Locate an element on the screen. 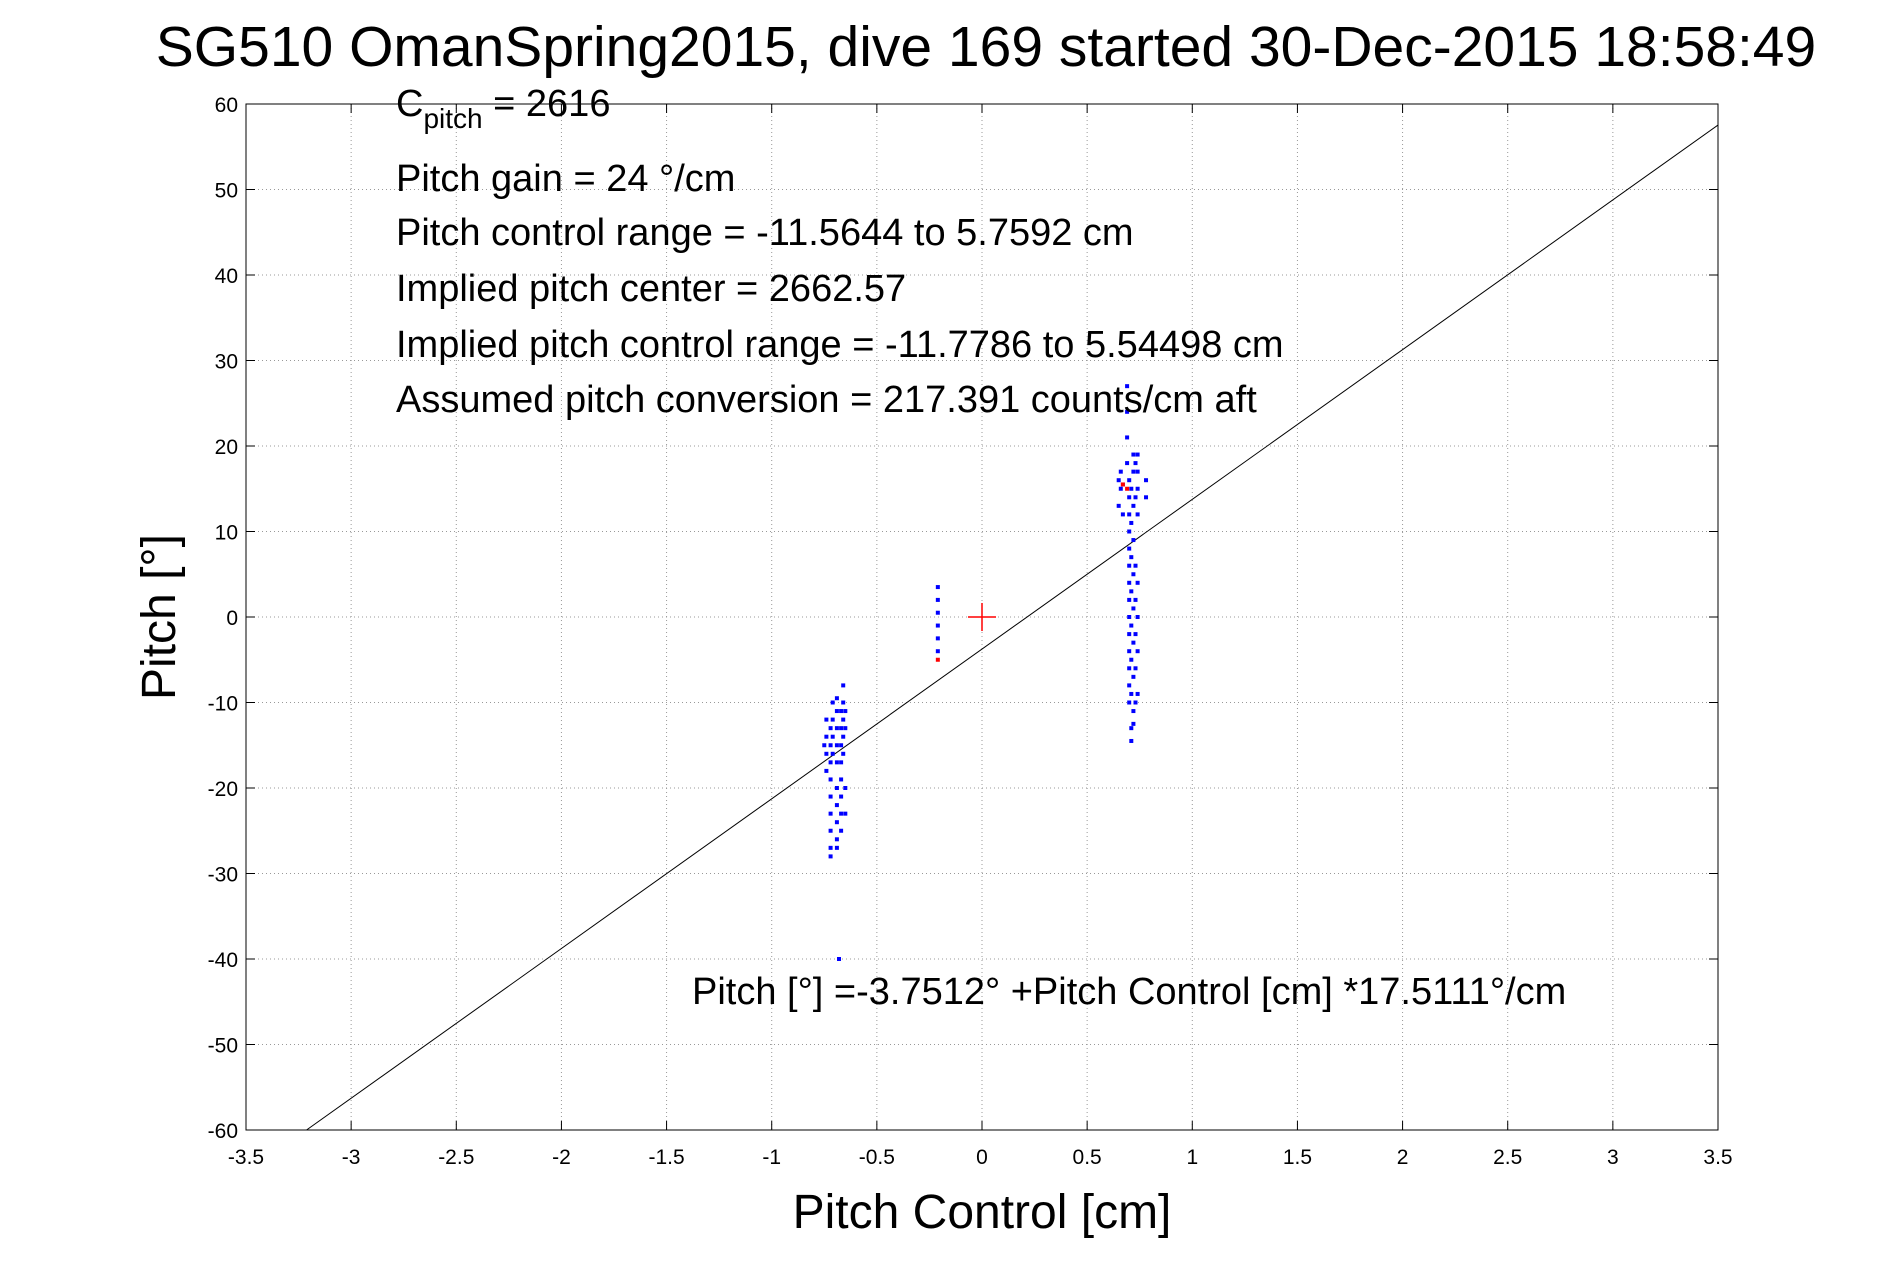 This screenshot has width=1891, height=1262. x-tick-label: 3 is located at coordinates (1613, 1157).